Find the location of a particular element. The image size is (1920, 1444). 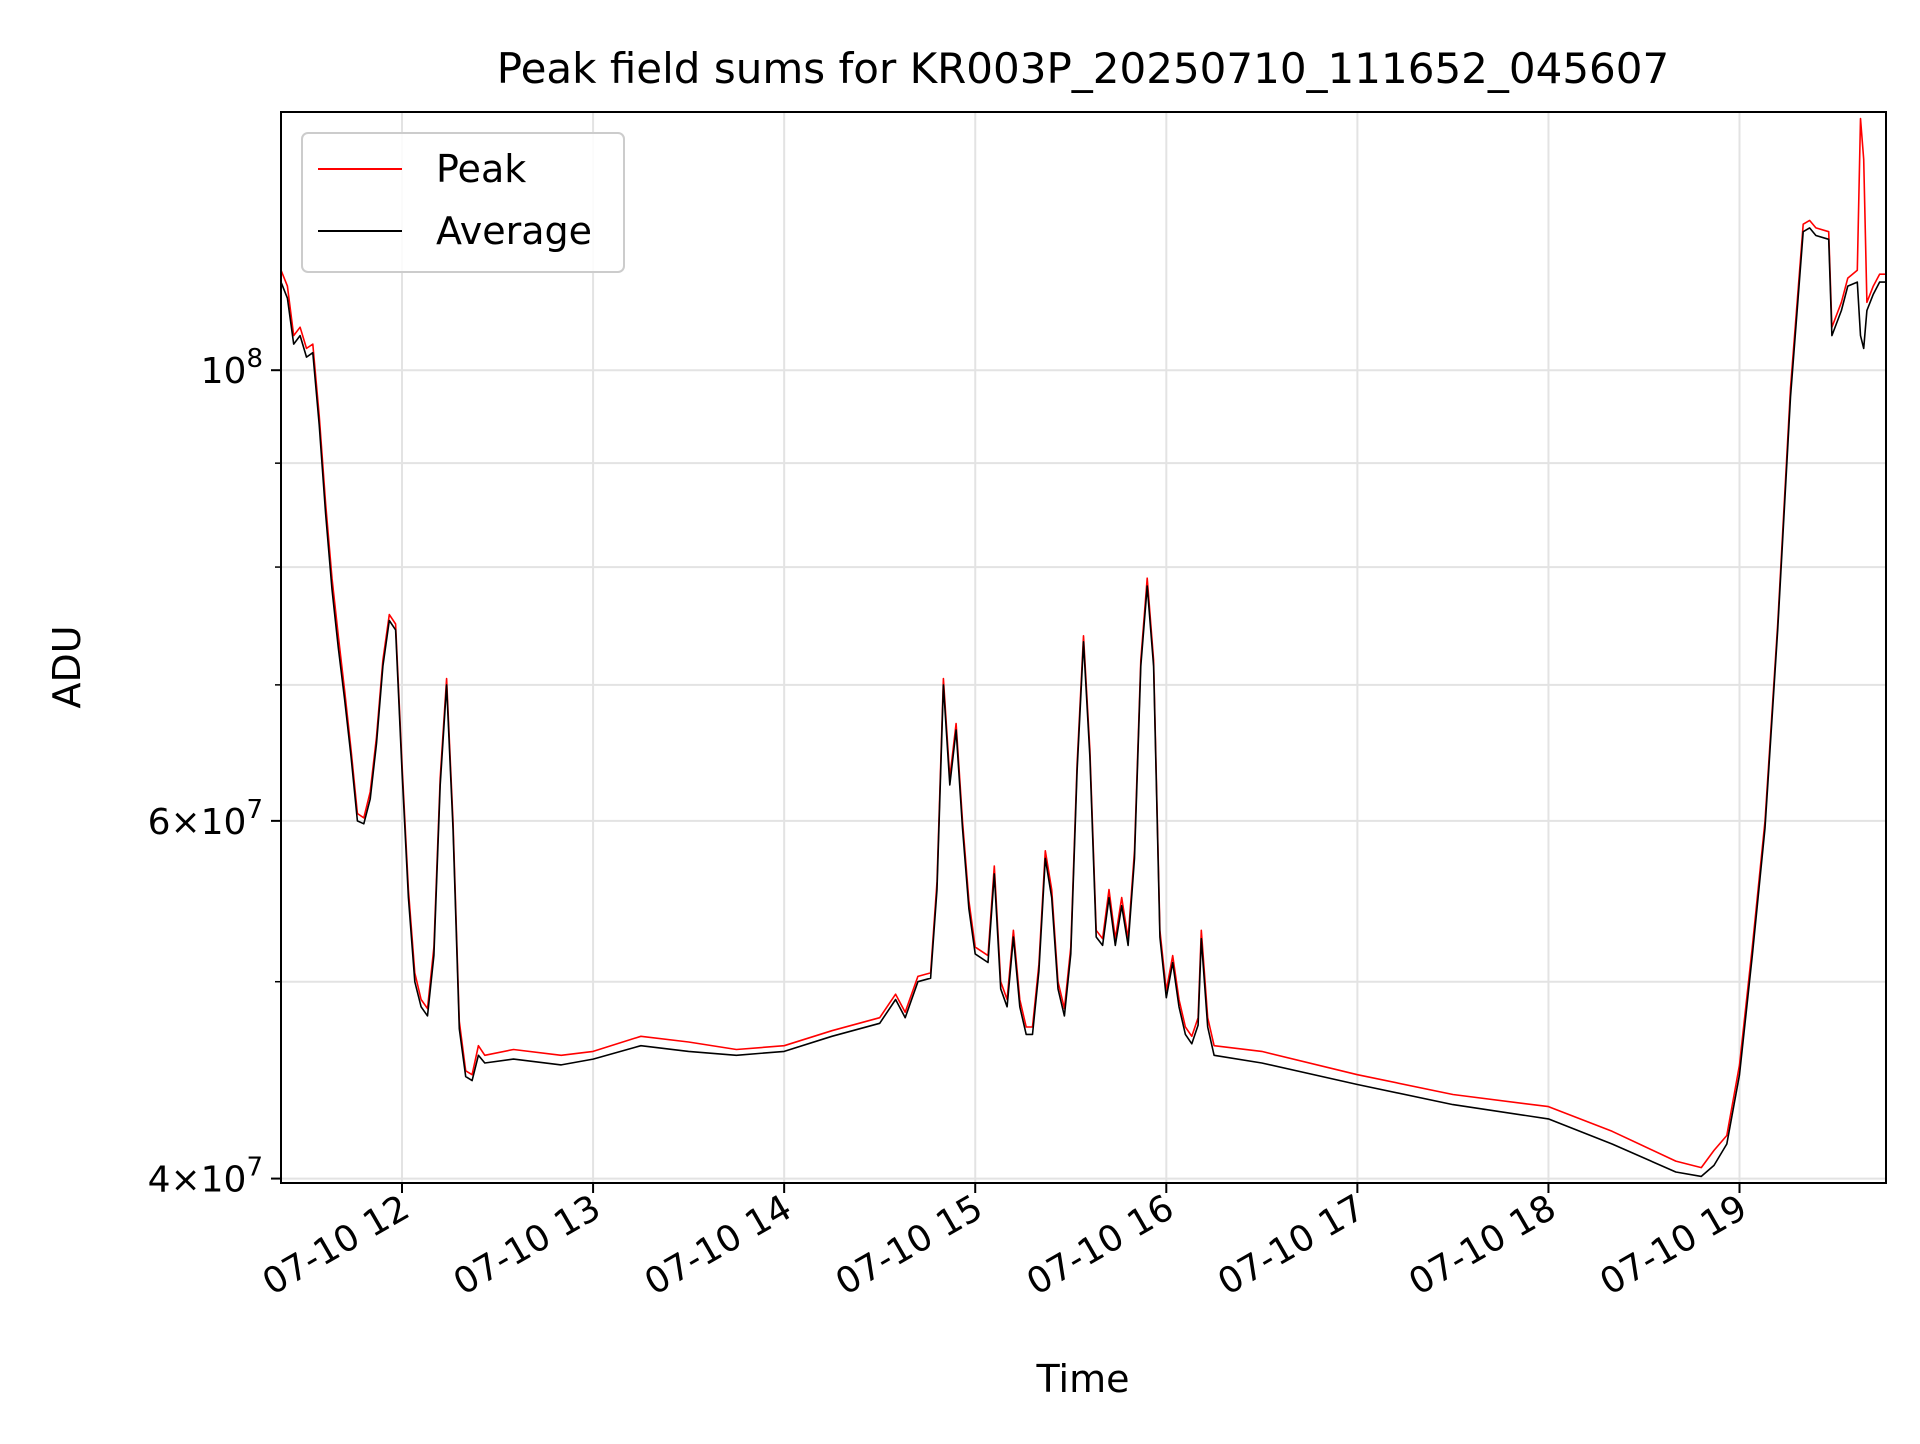

y-tick-label: 6×107 is located at coordinates (205, 819).